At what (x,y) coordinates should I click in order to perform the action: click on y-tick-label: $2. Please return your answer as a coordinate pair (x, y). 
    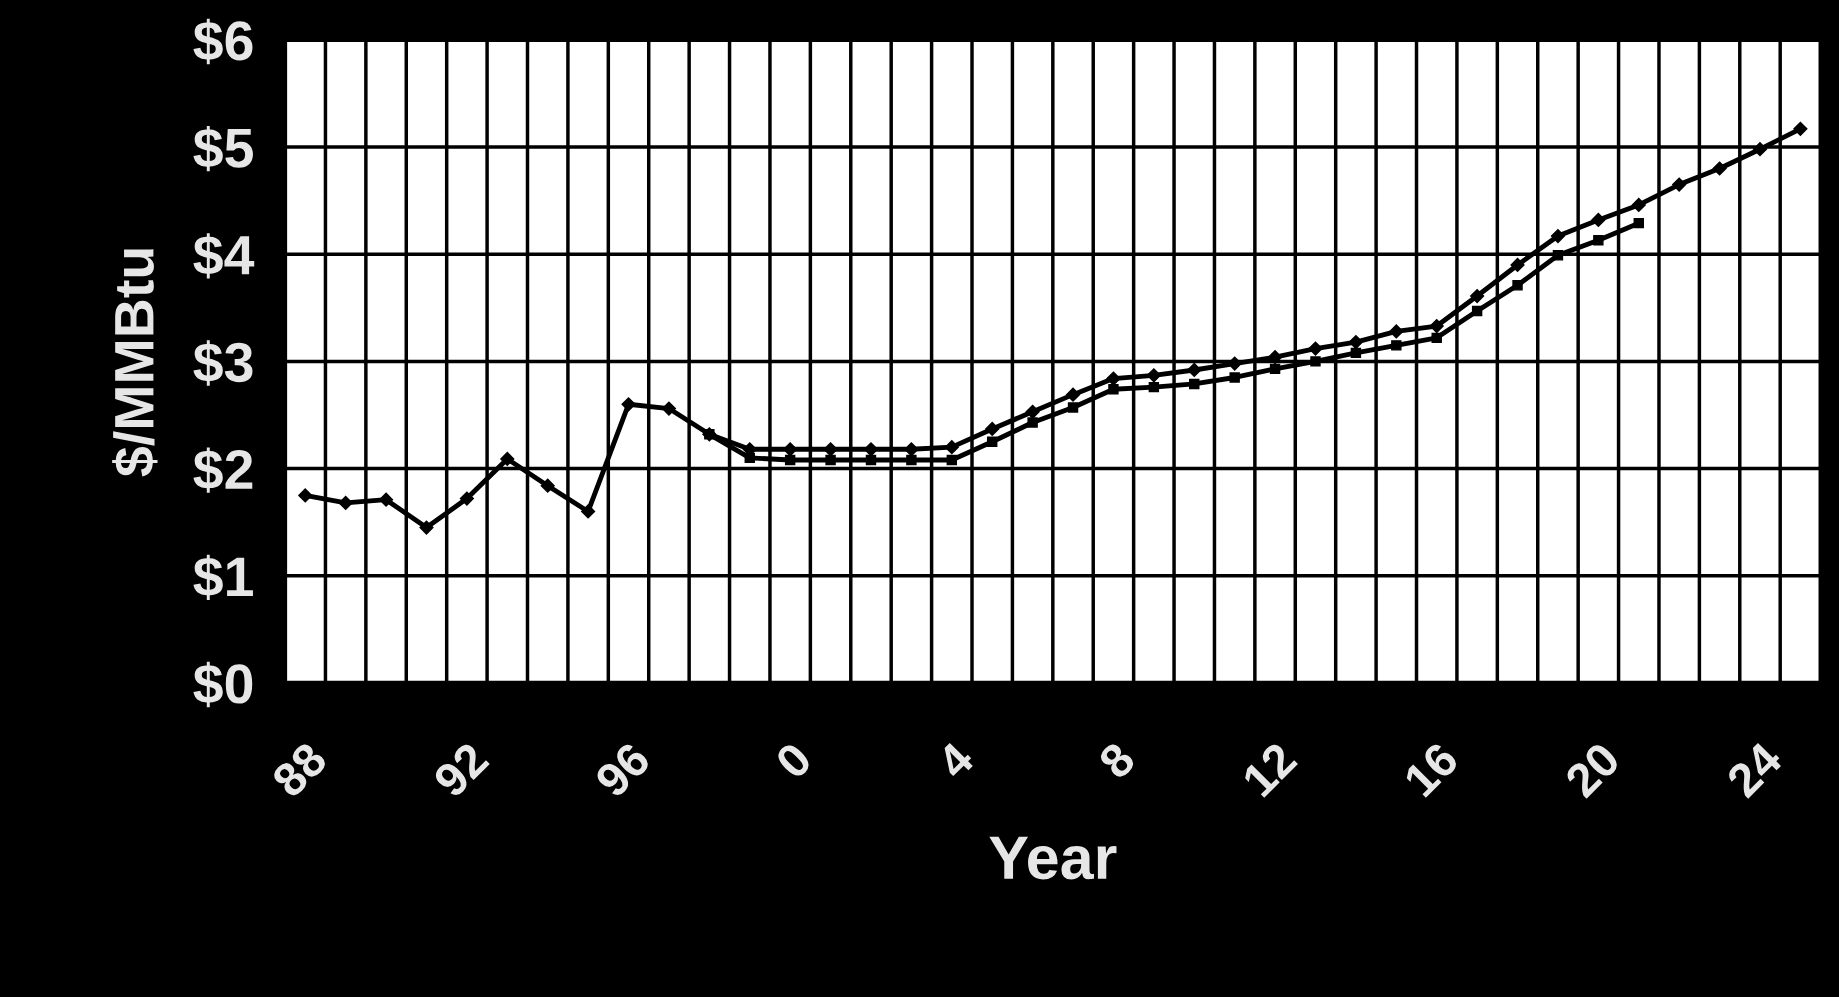
    Looking at the image, I should click on (223, 470).